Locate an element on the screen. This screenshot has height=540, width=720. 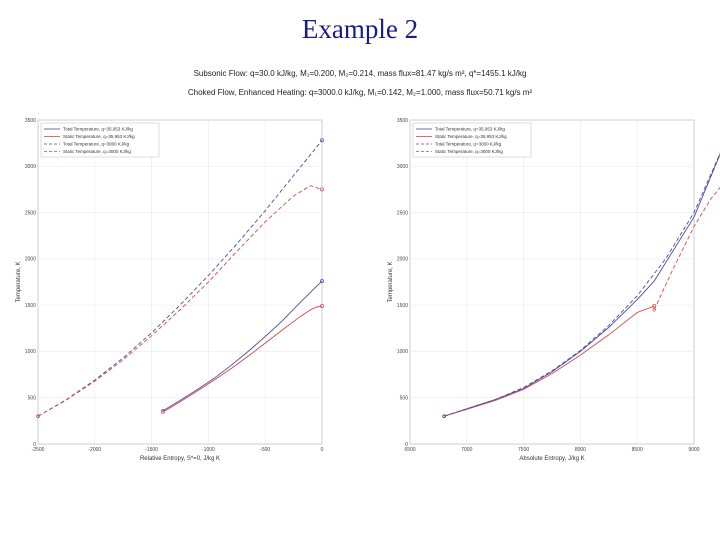
x-tick-label: 7500 is located at coordinates (523, 450).